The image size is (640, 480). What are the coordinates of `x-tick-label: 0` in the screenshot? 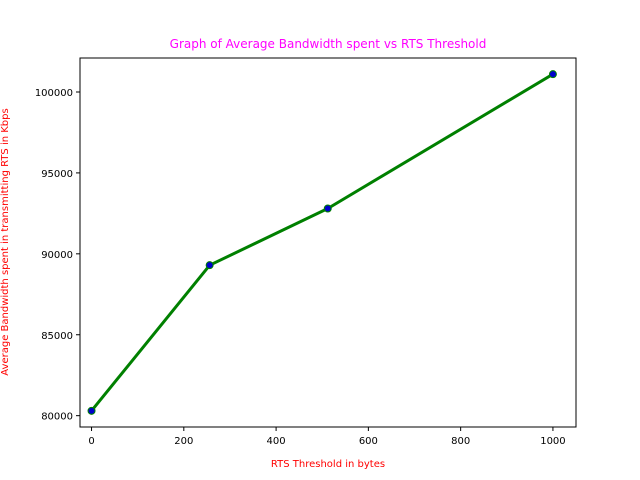 It's located at (91, 441).